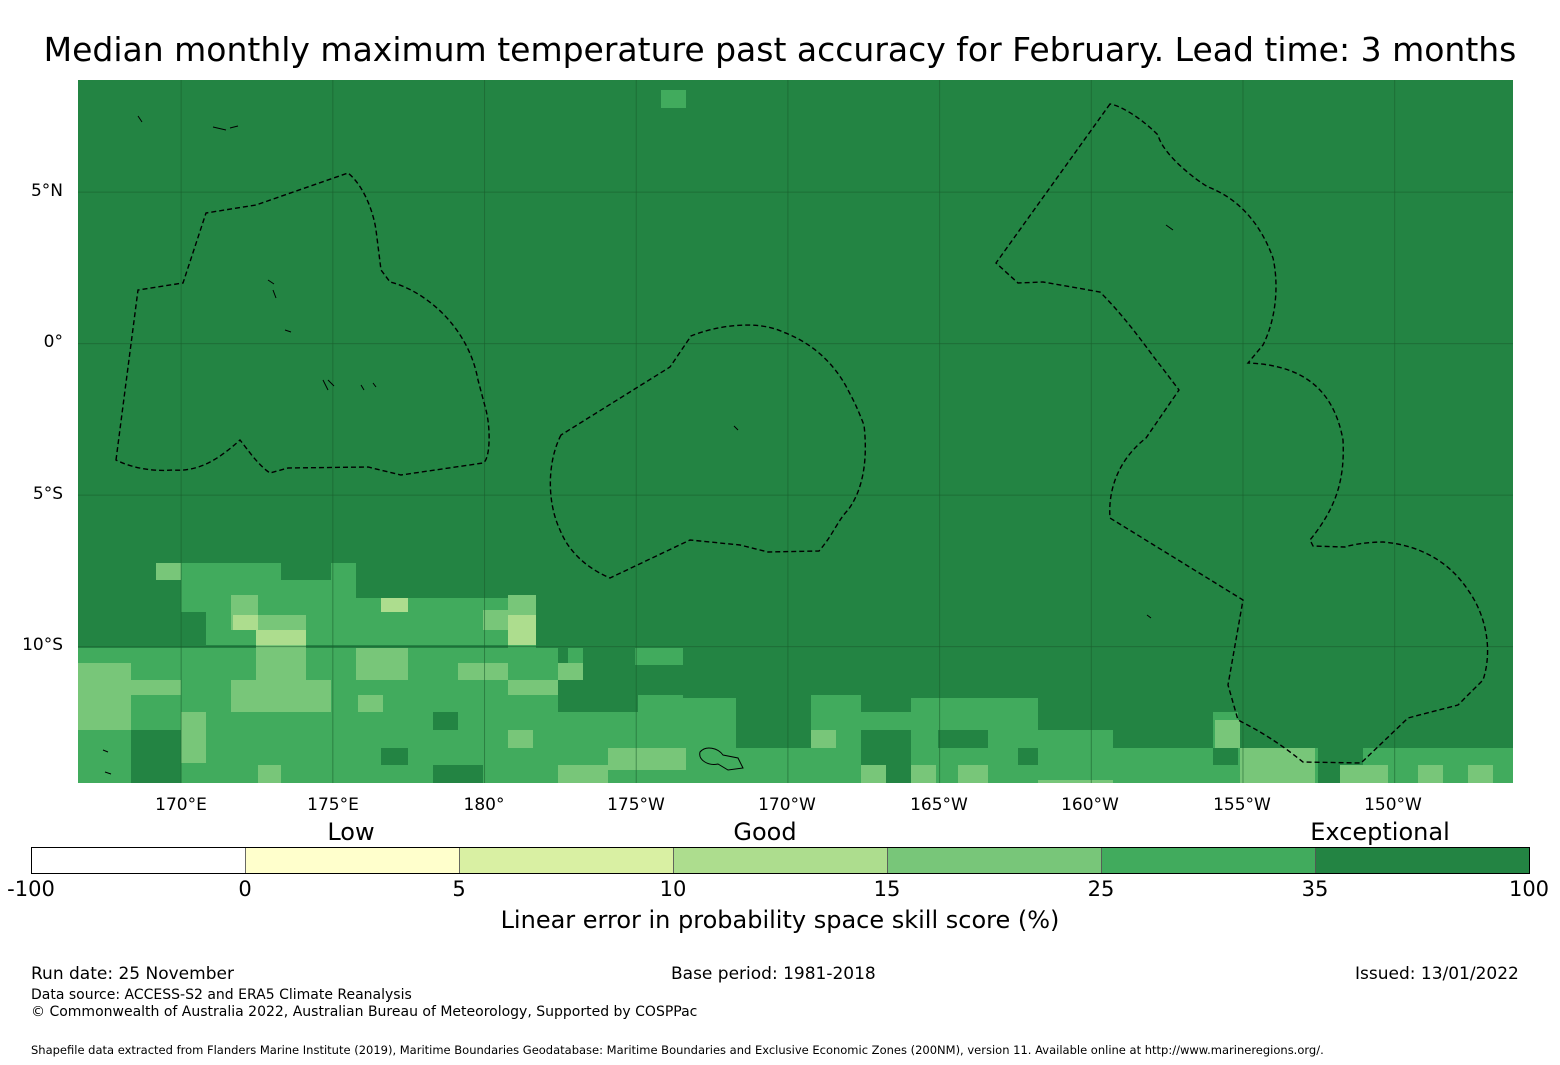 This screenshot has height=1065, width=1560. I want to click on run-date: Run date: 25 November, so click(132, 974).